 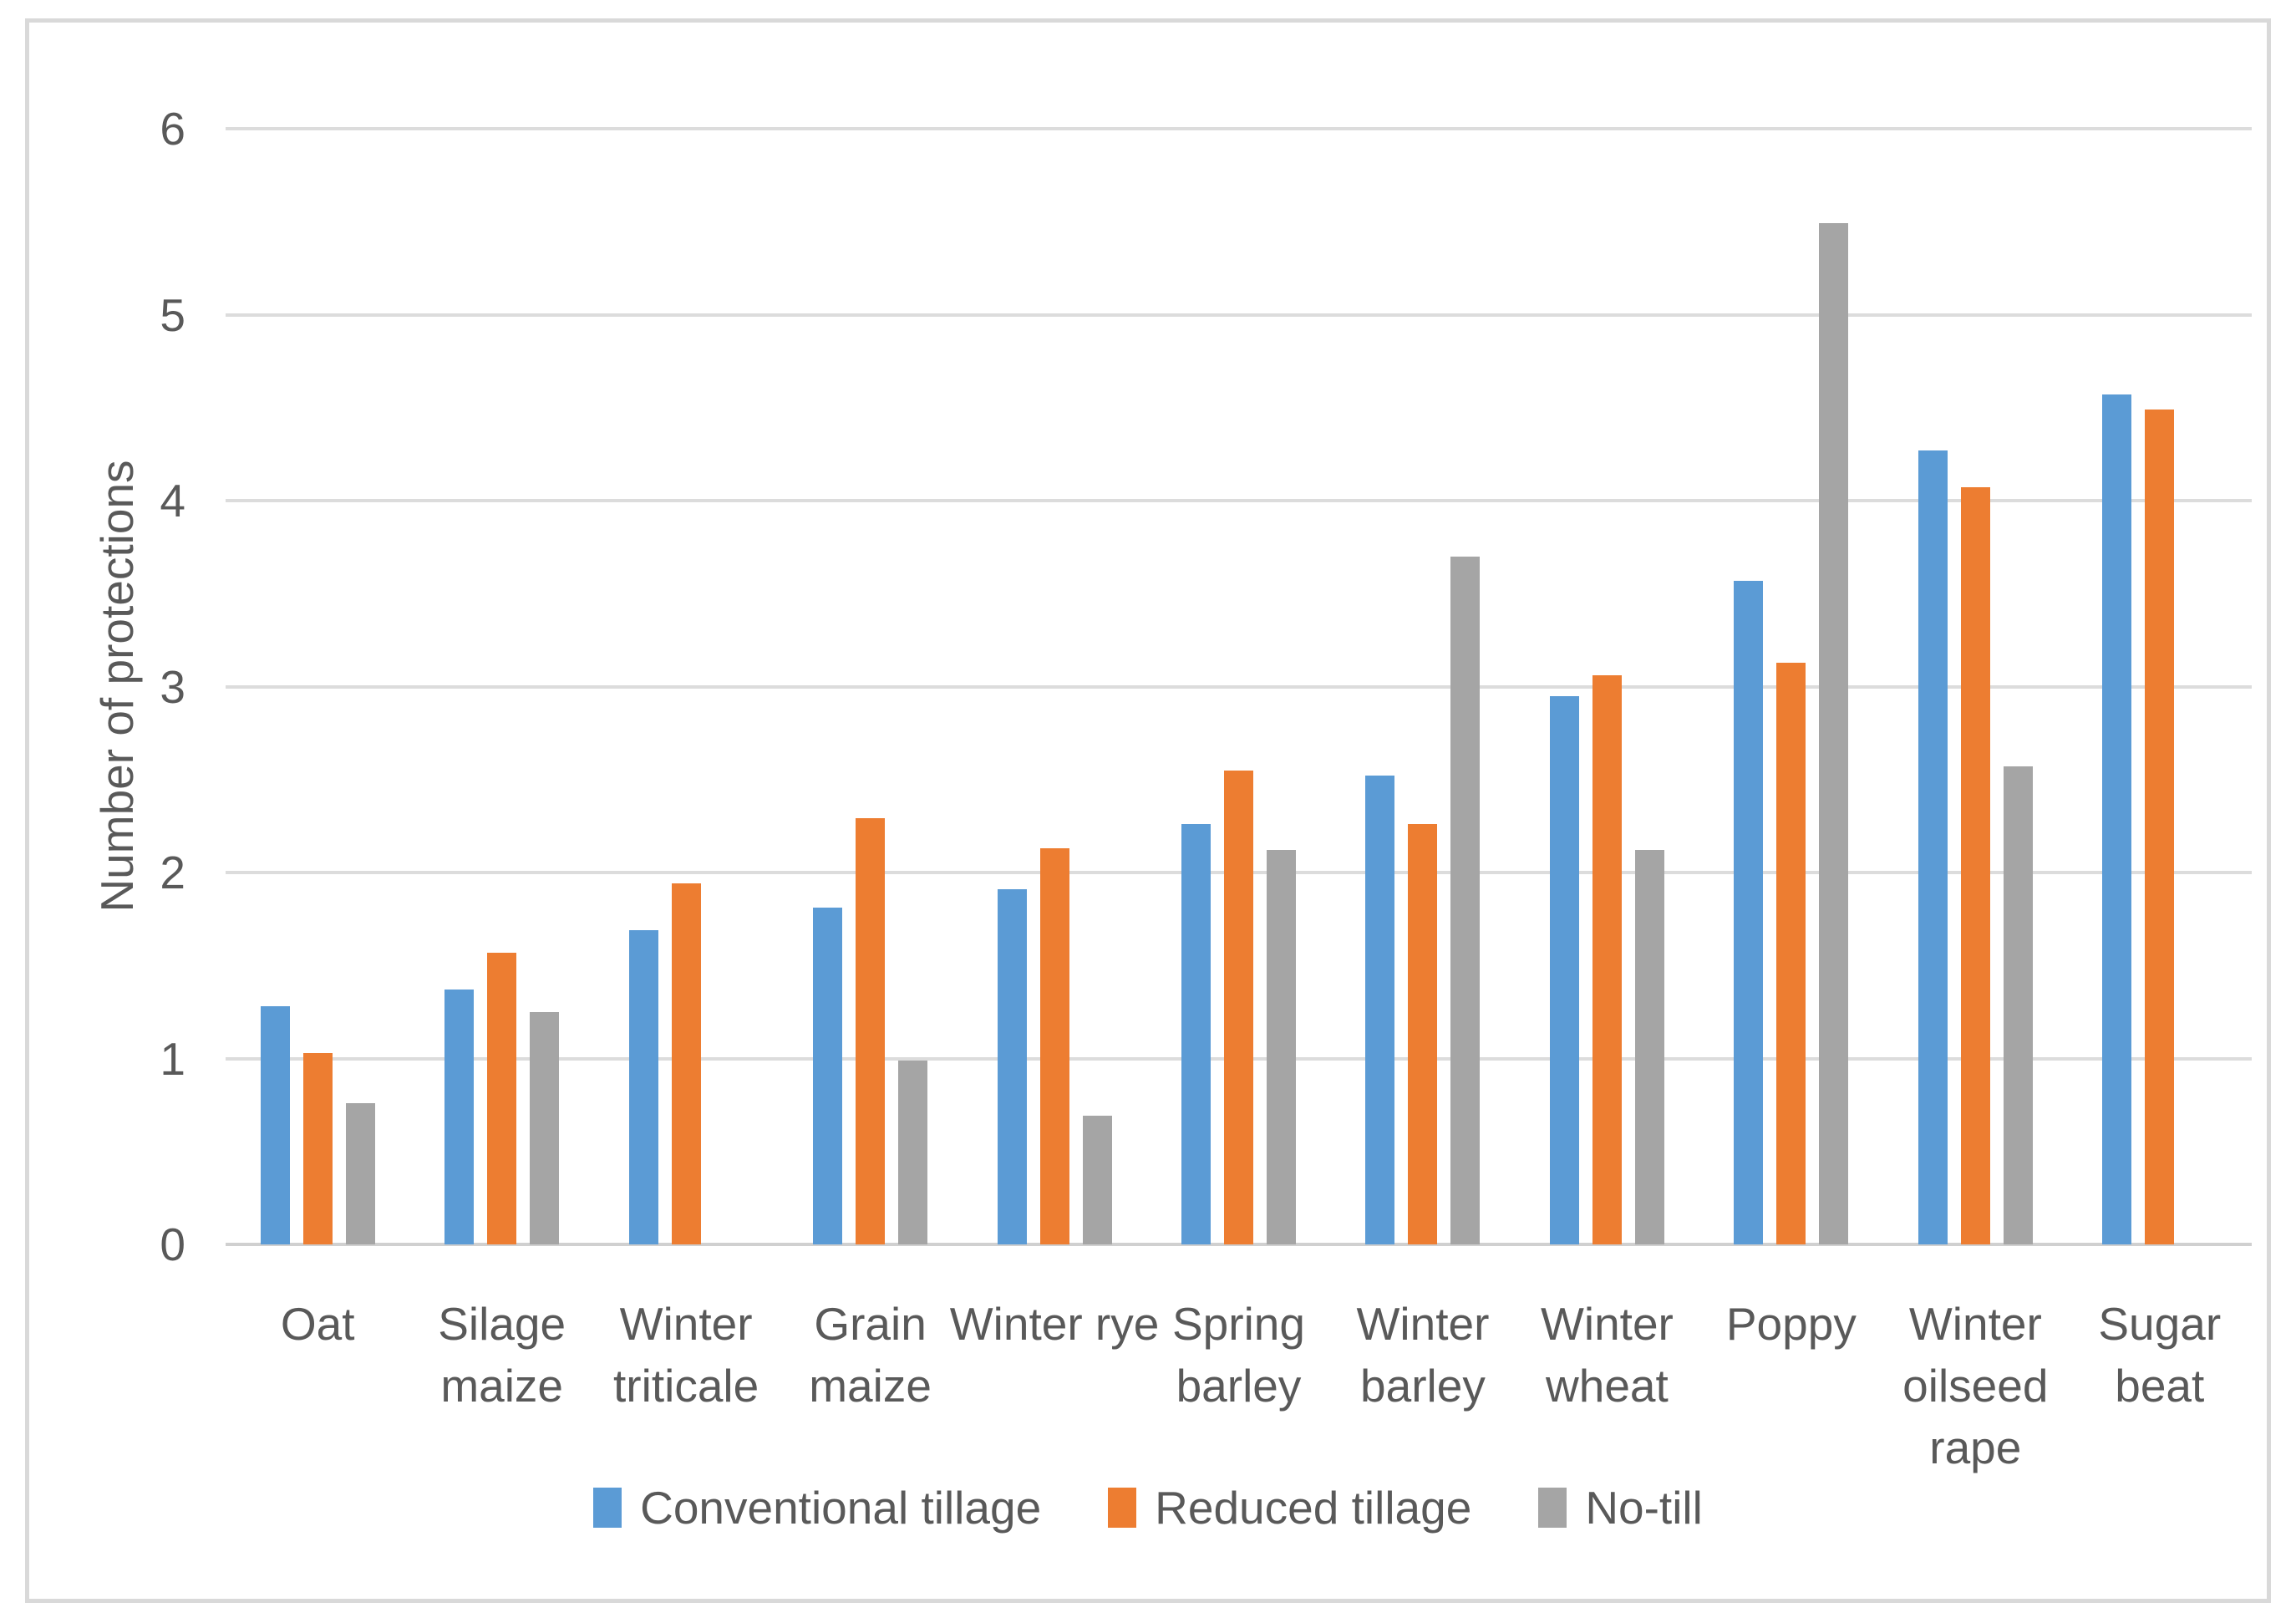 I want to click on x-category-label: Winter barley, so click(x=1423, y=1355).